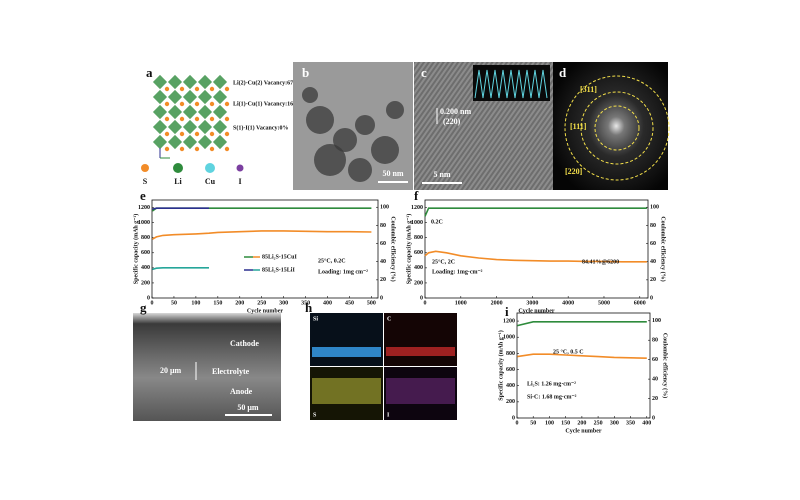 This screenshot has width=800, height=500. What do you see at coordinates (261, 127) in the screenshot?
I see `site-label: S(1)-I(1) Vacancy:0%` at bounding box center [261, 127].